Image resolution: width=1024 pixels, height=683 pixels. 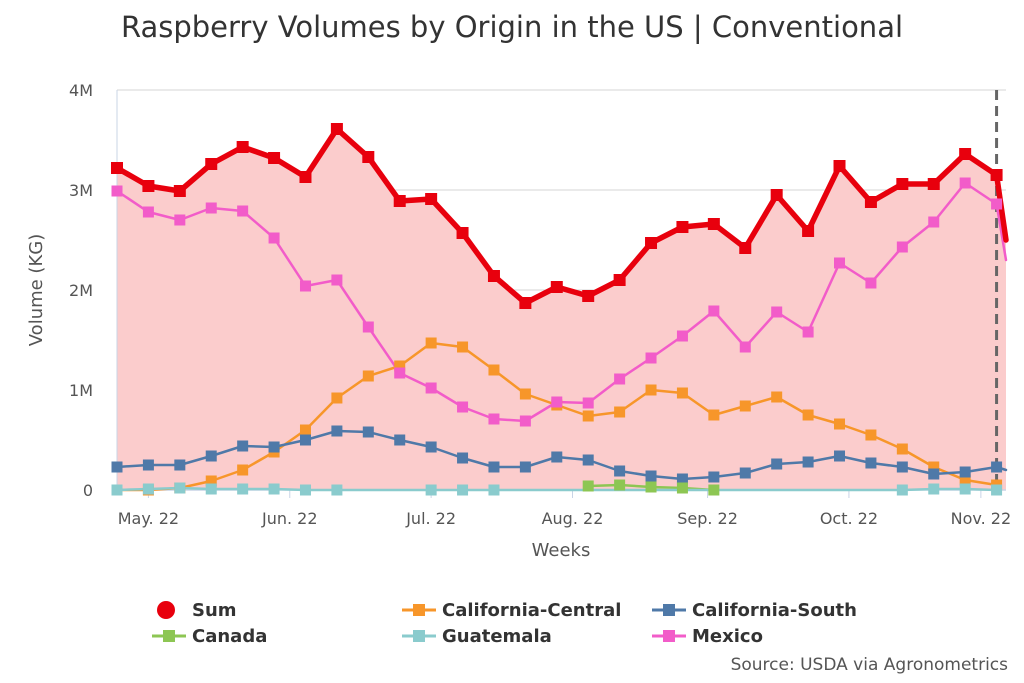 I want to click on legend-item-california-south: California-South, so click(x=777, y=610).